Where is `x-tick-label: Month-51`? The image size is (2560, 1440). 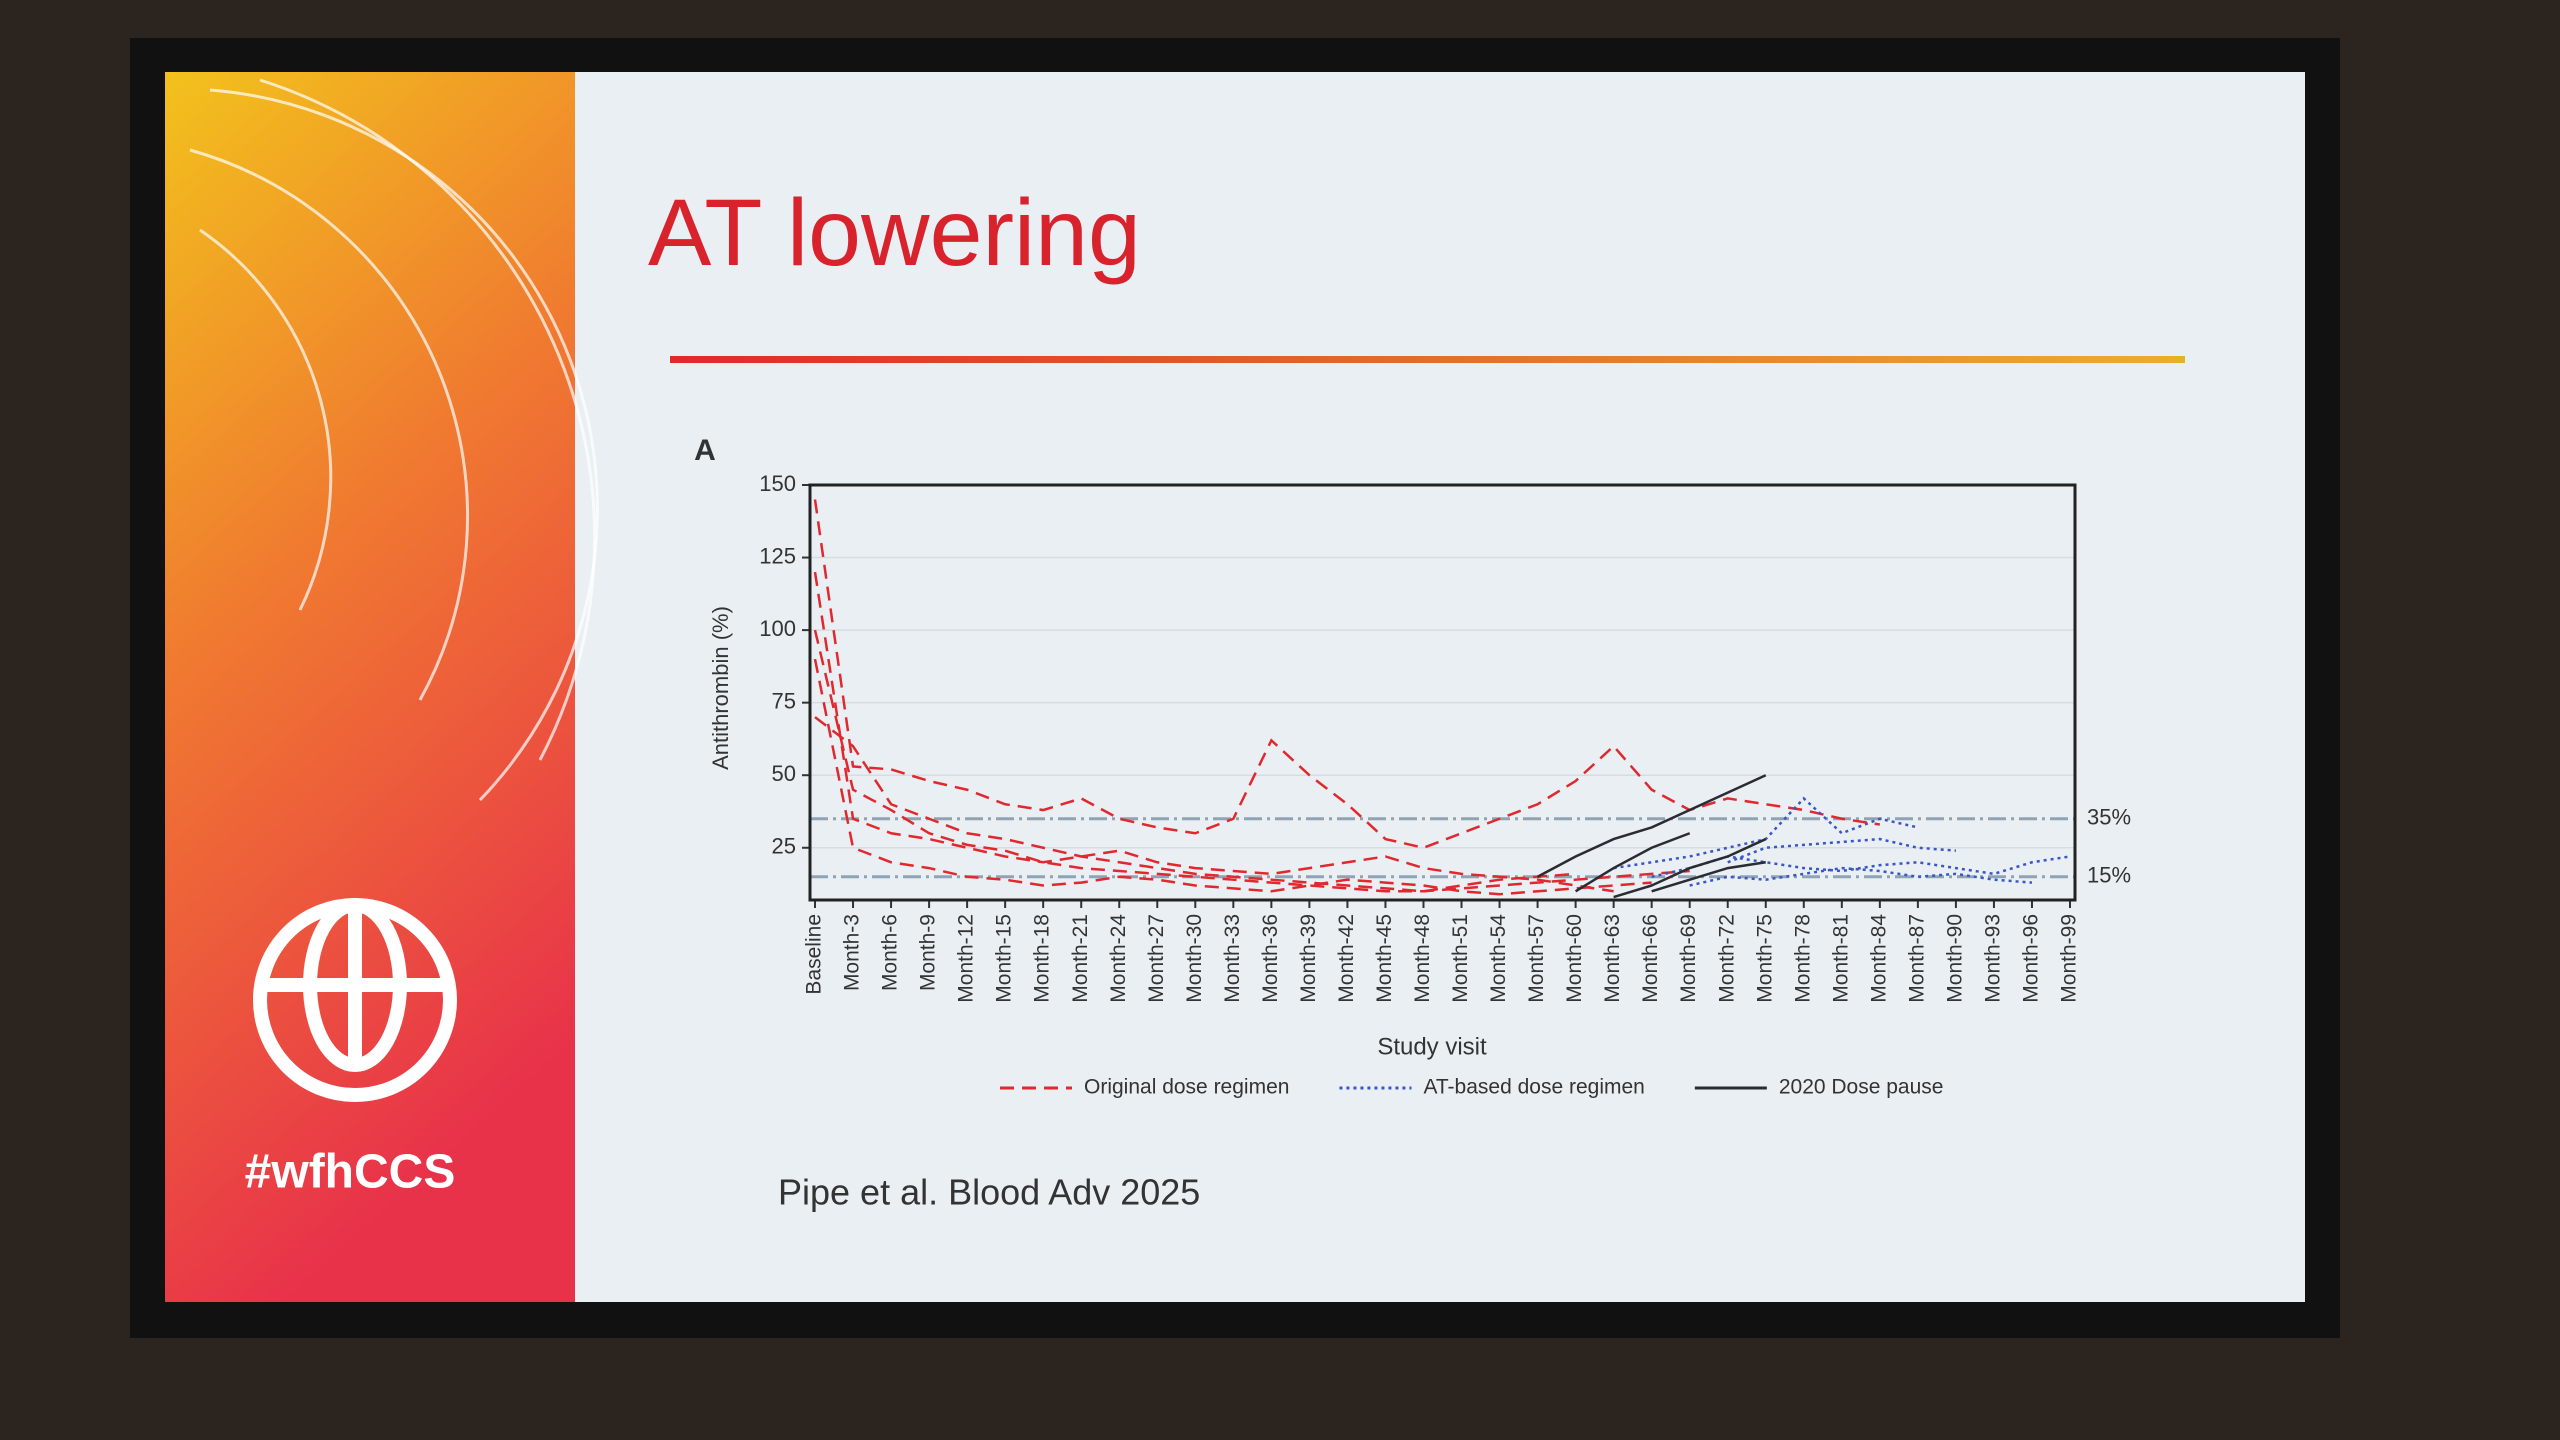
x-tick-label: Month-51 is located at coordinates (1460, 958).